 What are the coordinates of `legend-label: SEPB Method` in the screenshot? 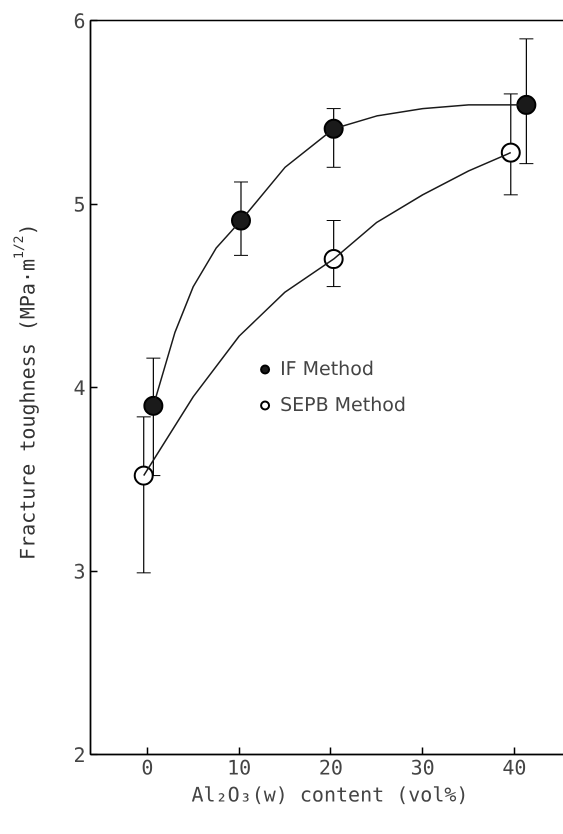 It's located at (343, 405).